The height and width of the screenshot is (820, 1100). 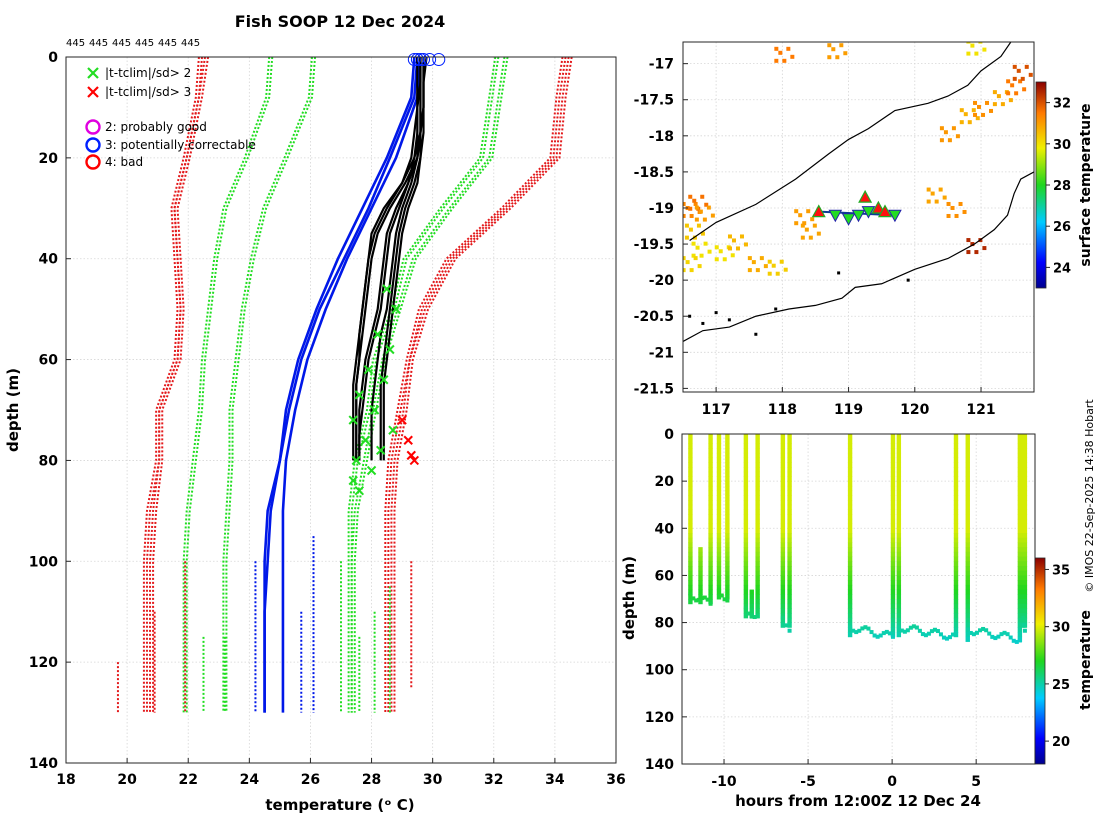 What do you see at coordinates (190, 43) in the screenshot?
I see `profile-count-label: 445` at bounding box center [190, 43].